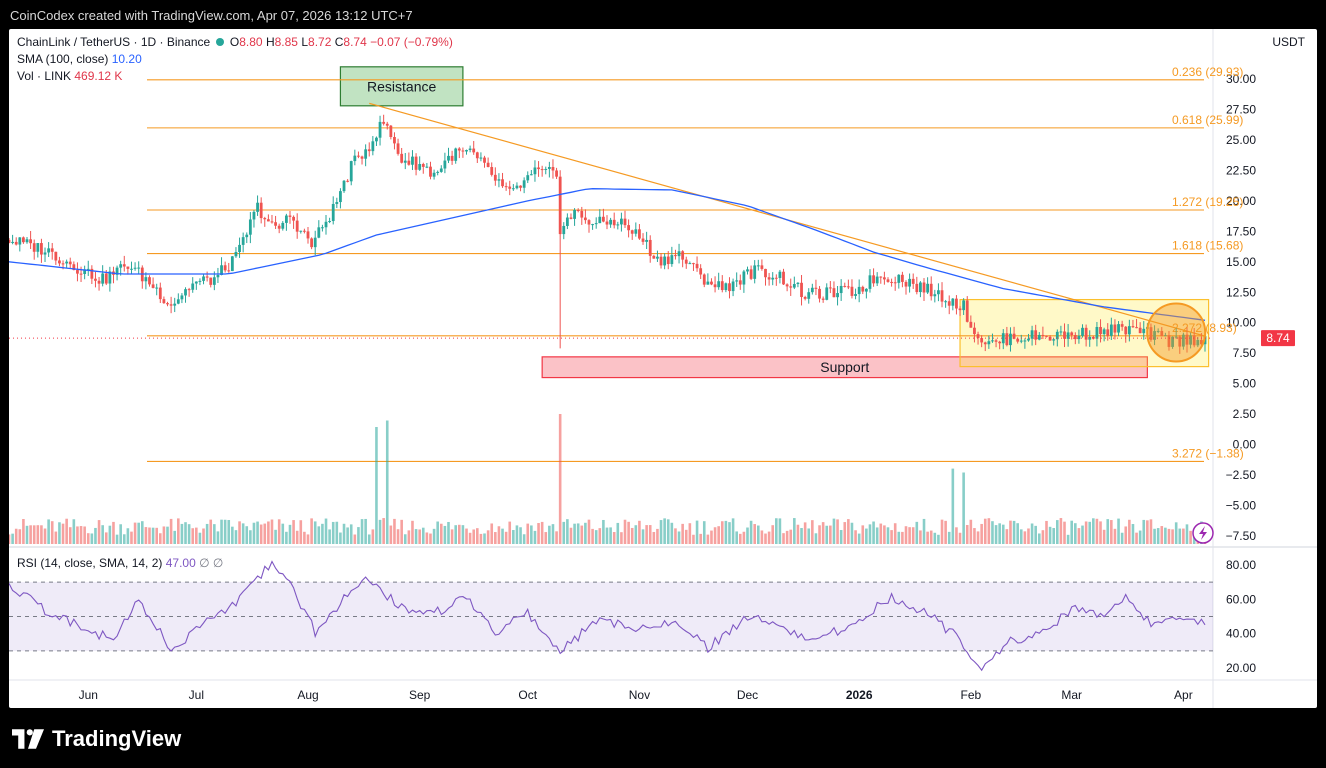 The image size is (1326, 768). Describe the element at coordinates (114, 42) in the screenshot. I see `symbol-name: ChainLink / TetherUS · 1D · Binance` at that location.